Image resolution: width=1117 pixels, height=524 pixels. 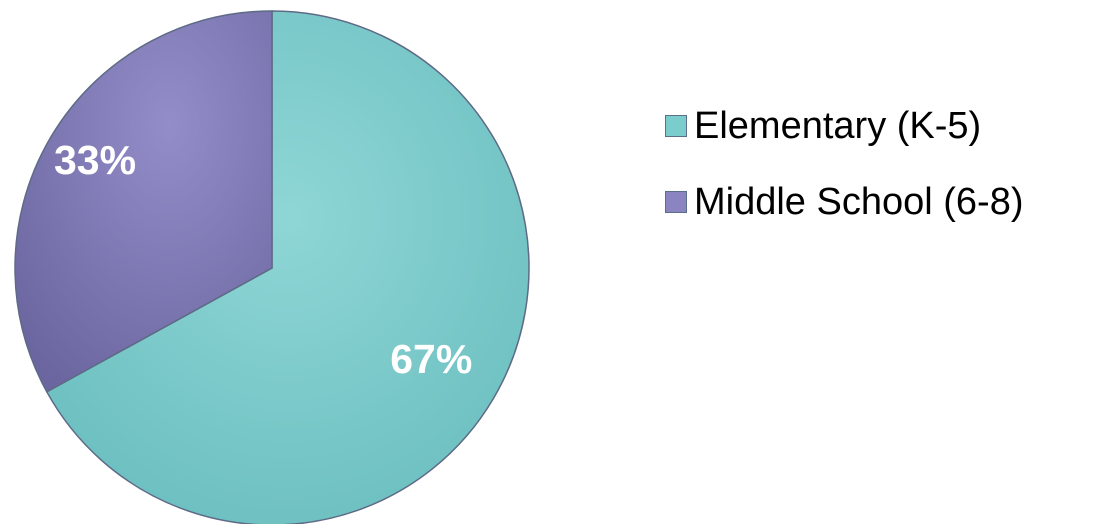 What do you see at coordinates (431, 359) in the screenshot?
I see `slice-label-elementary: 67%` at bounding box center [431, 359].